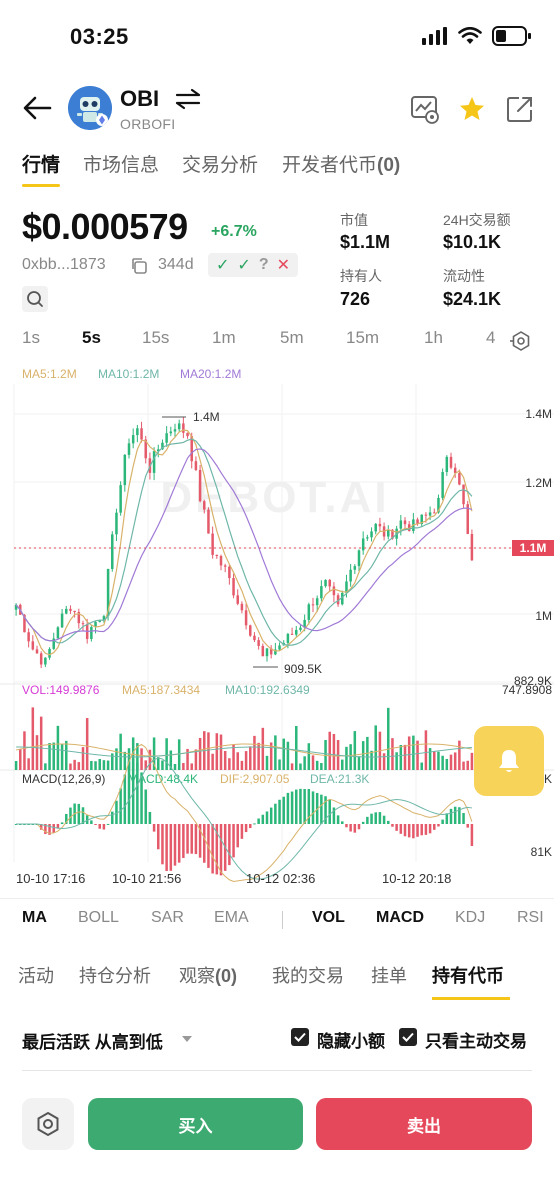 The width and height of the screenshot is (554, 1200). I want to click on share-icon, so click(520, 109).